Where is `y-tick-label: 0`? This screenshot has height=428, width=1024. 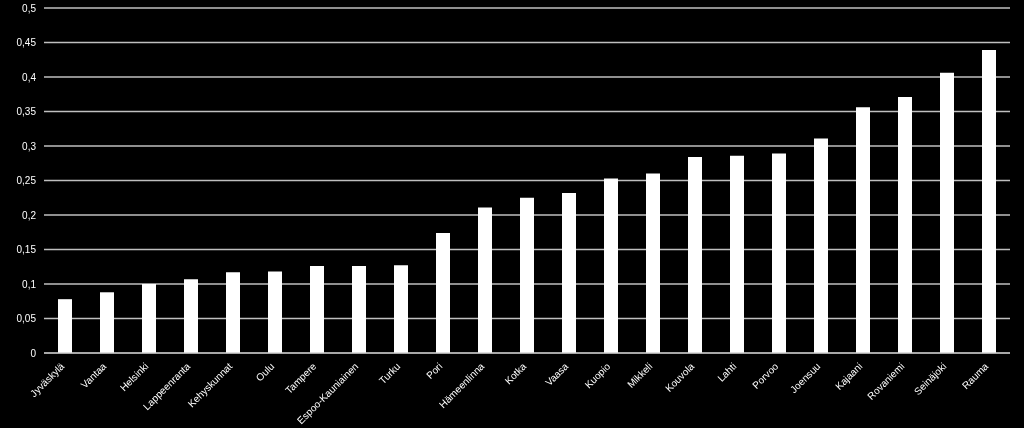 y-tick-label: 0 is located at coordinates (33, 353).